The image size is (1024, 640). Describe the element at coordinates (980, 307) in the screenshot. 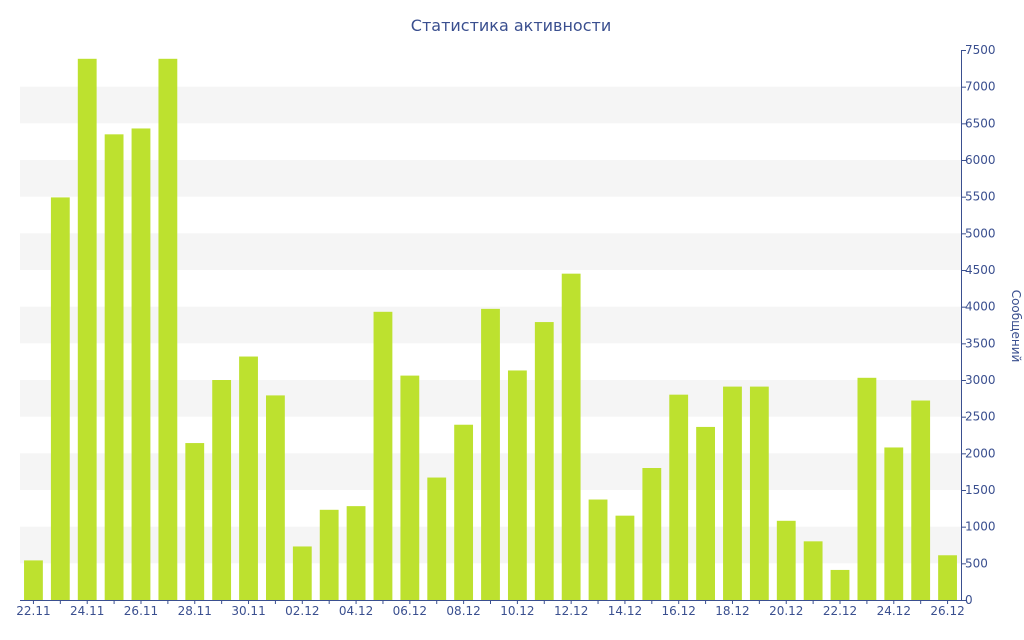

I see `y-tick-label: 4000` at that location.